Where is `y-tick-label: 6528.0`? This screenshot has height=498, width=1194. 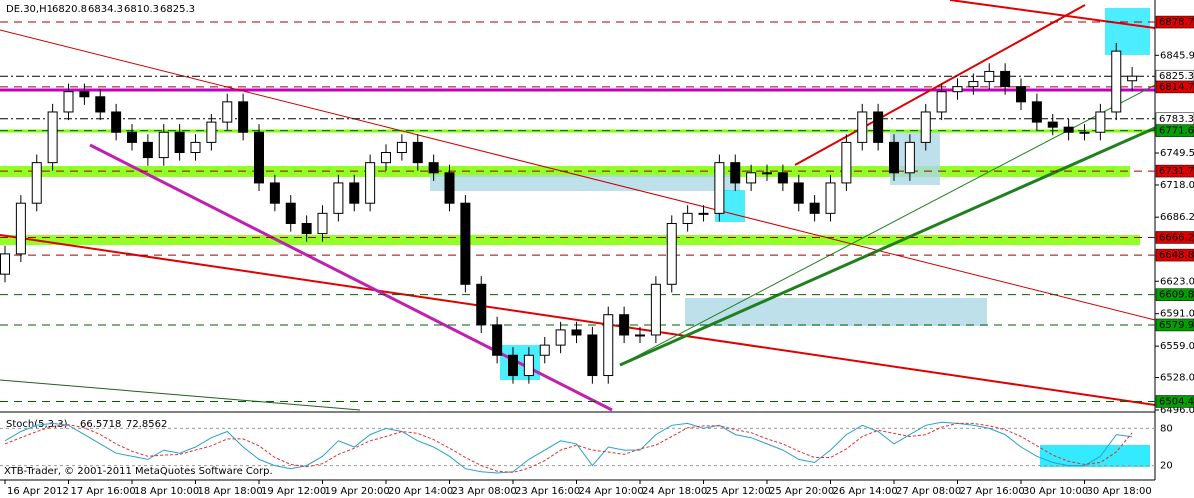
y-tick-label: 6528.0 is located at coordinates (1177, 378).